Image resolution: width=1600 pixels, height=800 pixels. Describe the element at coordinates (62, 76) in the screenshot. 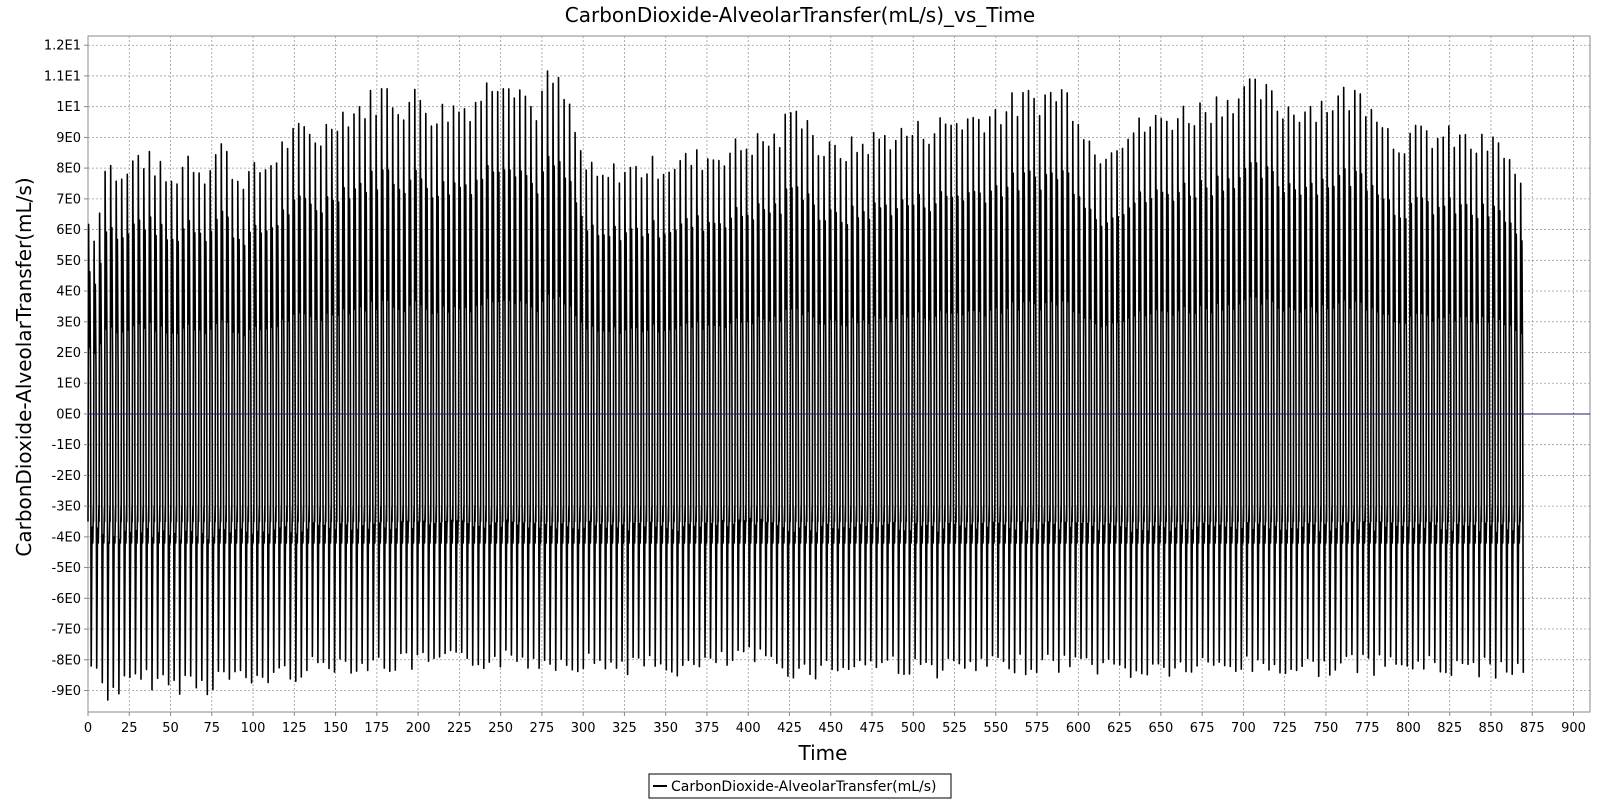

I see `y-tick-label: 1.1E1` at that location.